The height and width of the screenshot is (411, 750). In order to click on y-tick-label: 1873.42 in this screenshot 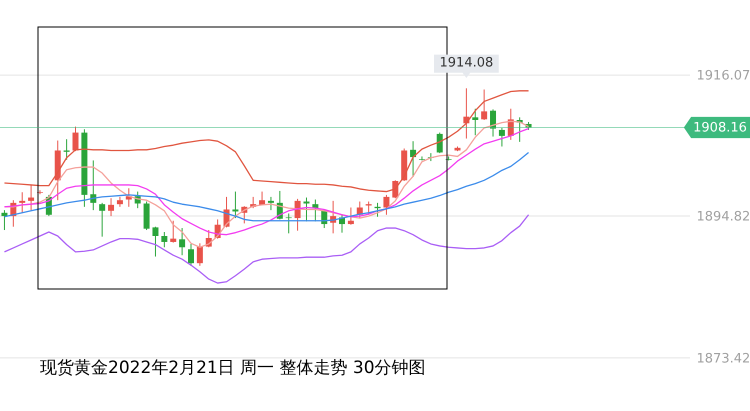, I will do `click(723, 358)`.